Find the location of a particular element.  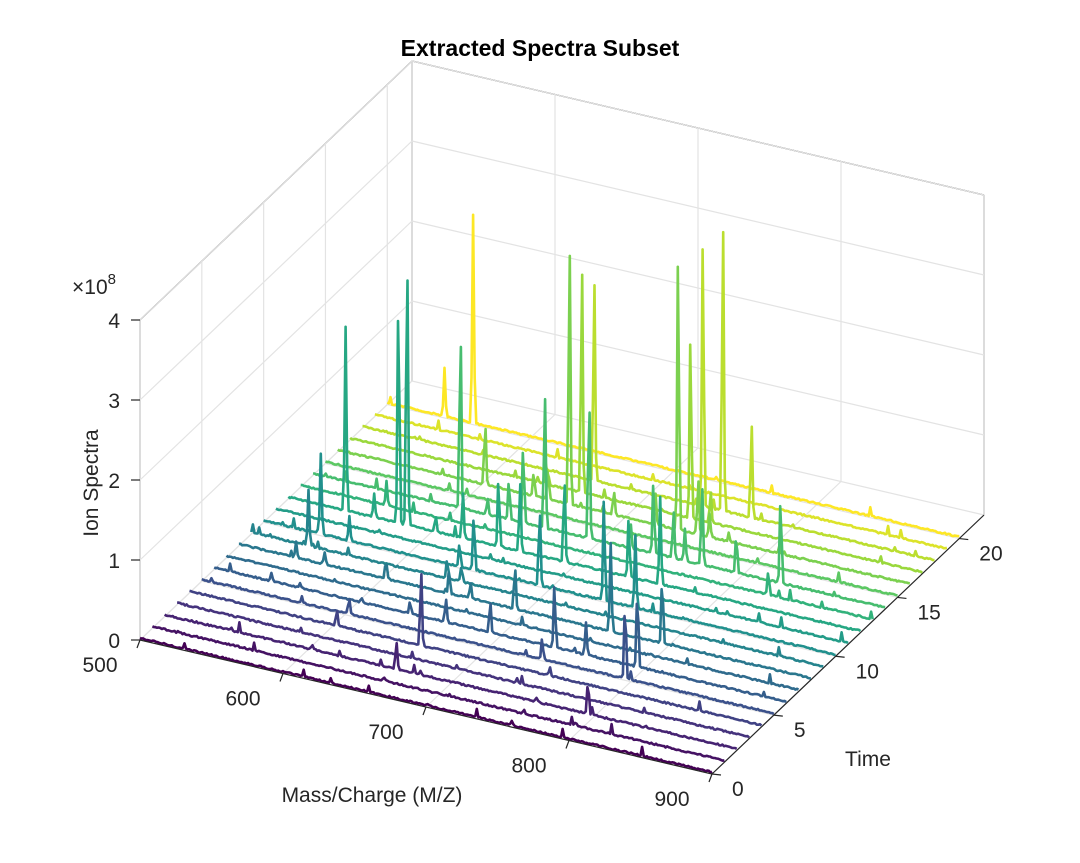

z-tick-label: 4 is located at coordinates (114, 321).